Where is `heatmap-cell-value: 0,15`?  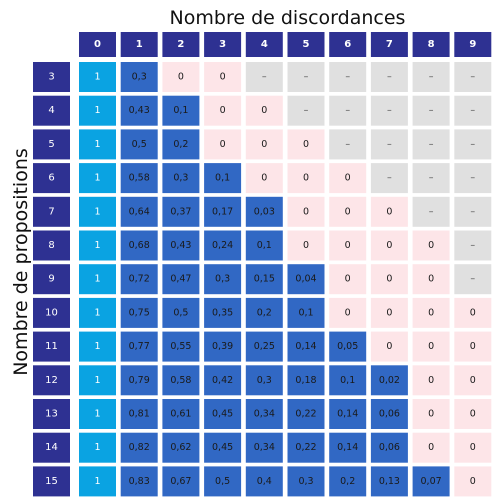 heatmap-cell-value: 0,15 is located at coordinates (264, 279).